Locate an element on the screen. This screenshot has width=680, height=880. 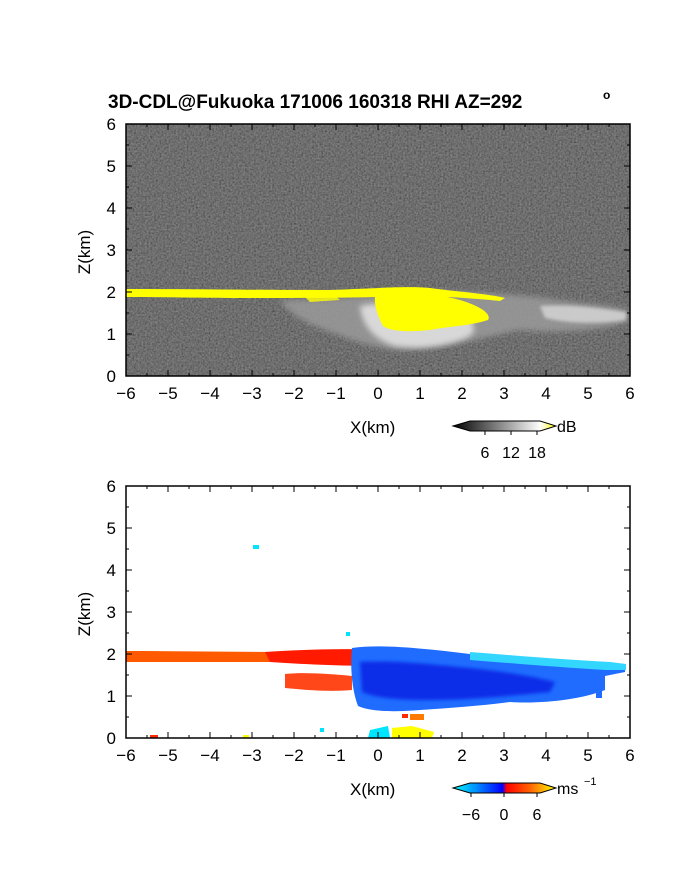
panel1-xlabel: X(km) is located at coordinates (372, 427).